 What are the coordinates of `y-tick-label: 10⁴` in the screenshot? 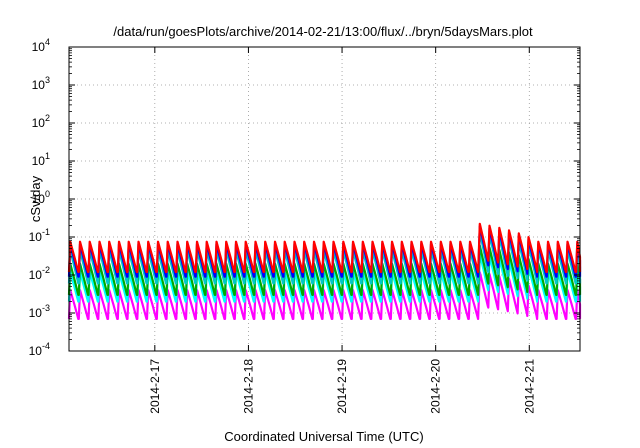 It's located at (41, 45).